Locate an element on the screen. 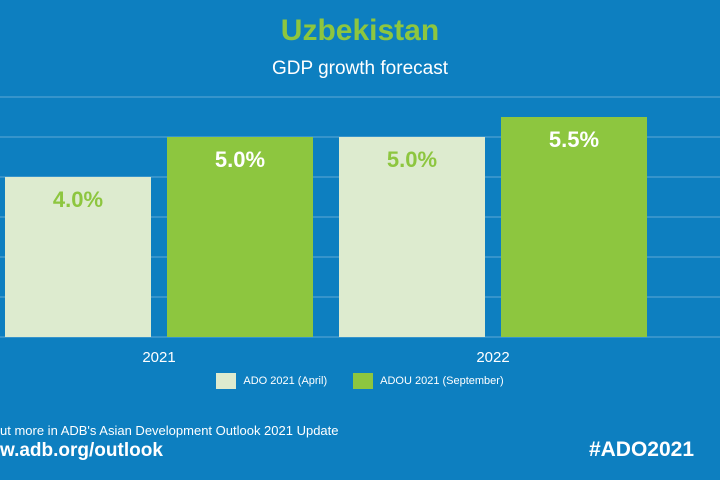  data-label-2021-series-1: 5.0% is located at coordinates (240, 159).